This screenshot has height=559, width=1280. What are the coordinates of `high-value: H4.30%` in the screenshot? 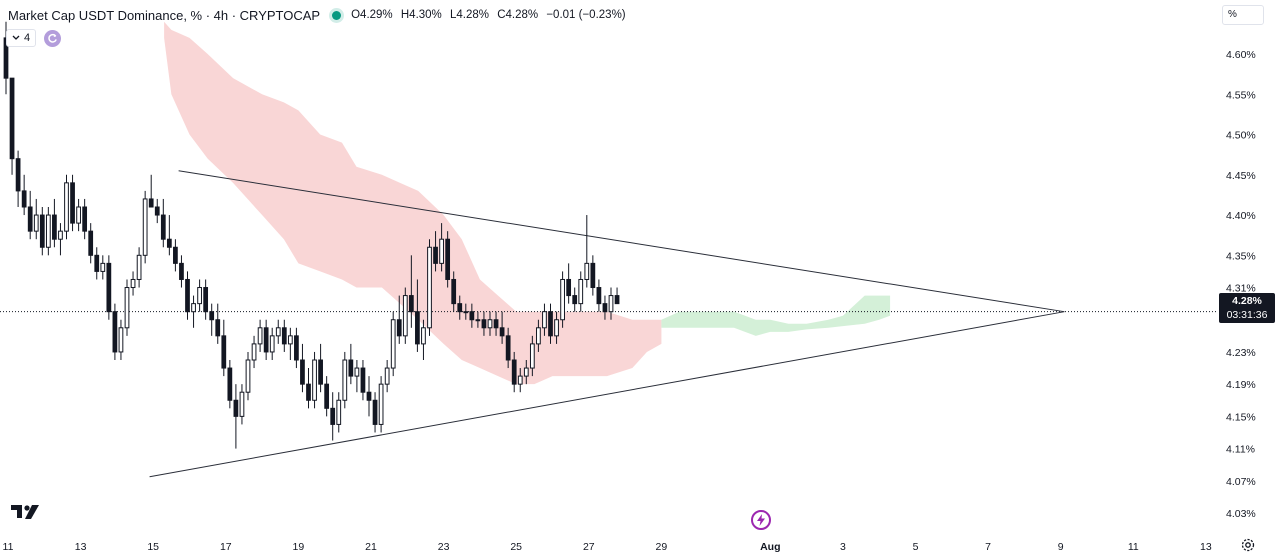 It's located at (421, 15).